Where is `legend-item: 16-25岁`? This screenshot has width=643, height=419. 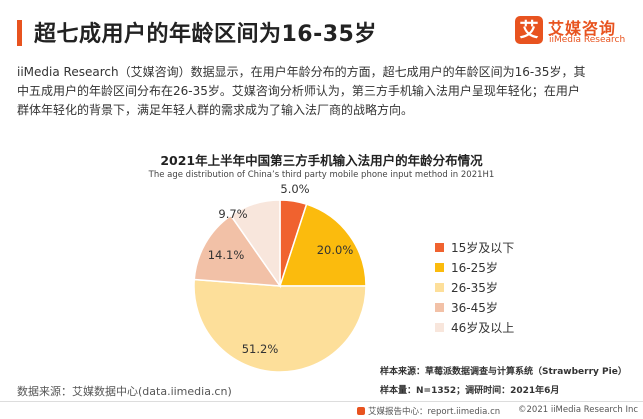 legend-item: 16-25岁 is located at coordinates (474, 267).